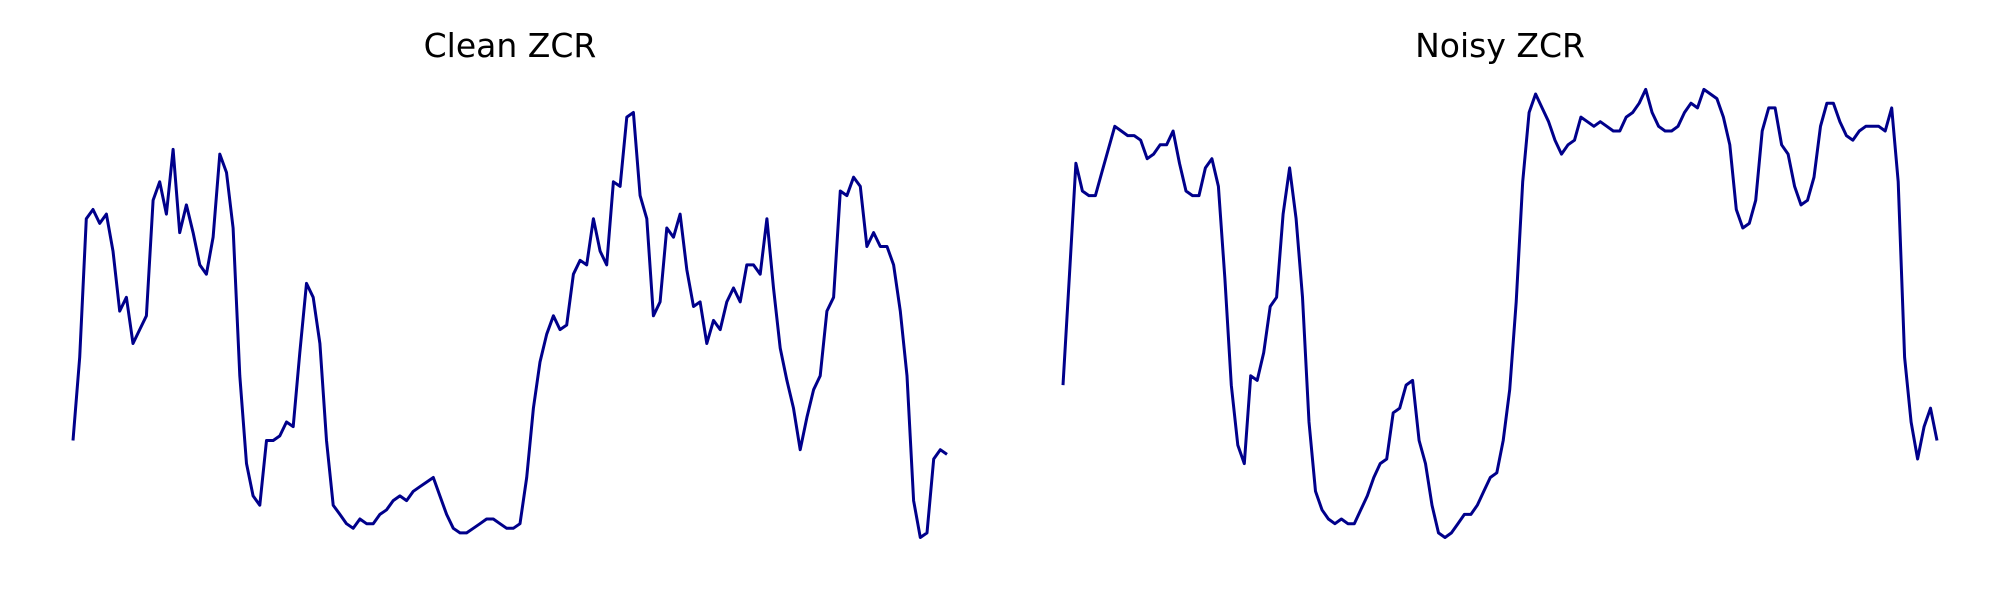 This screenshot has height=600, width=2000. Describe the element at coordinates (1500, 45) in the screenshot. I see `chart-title-noisy: Noisy ZCR` at that location.